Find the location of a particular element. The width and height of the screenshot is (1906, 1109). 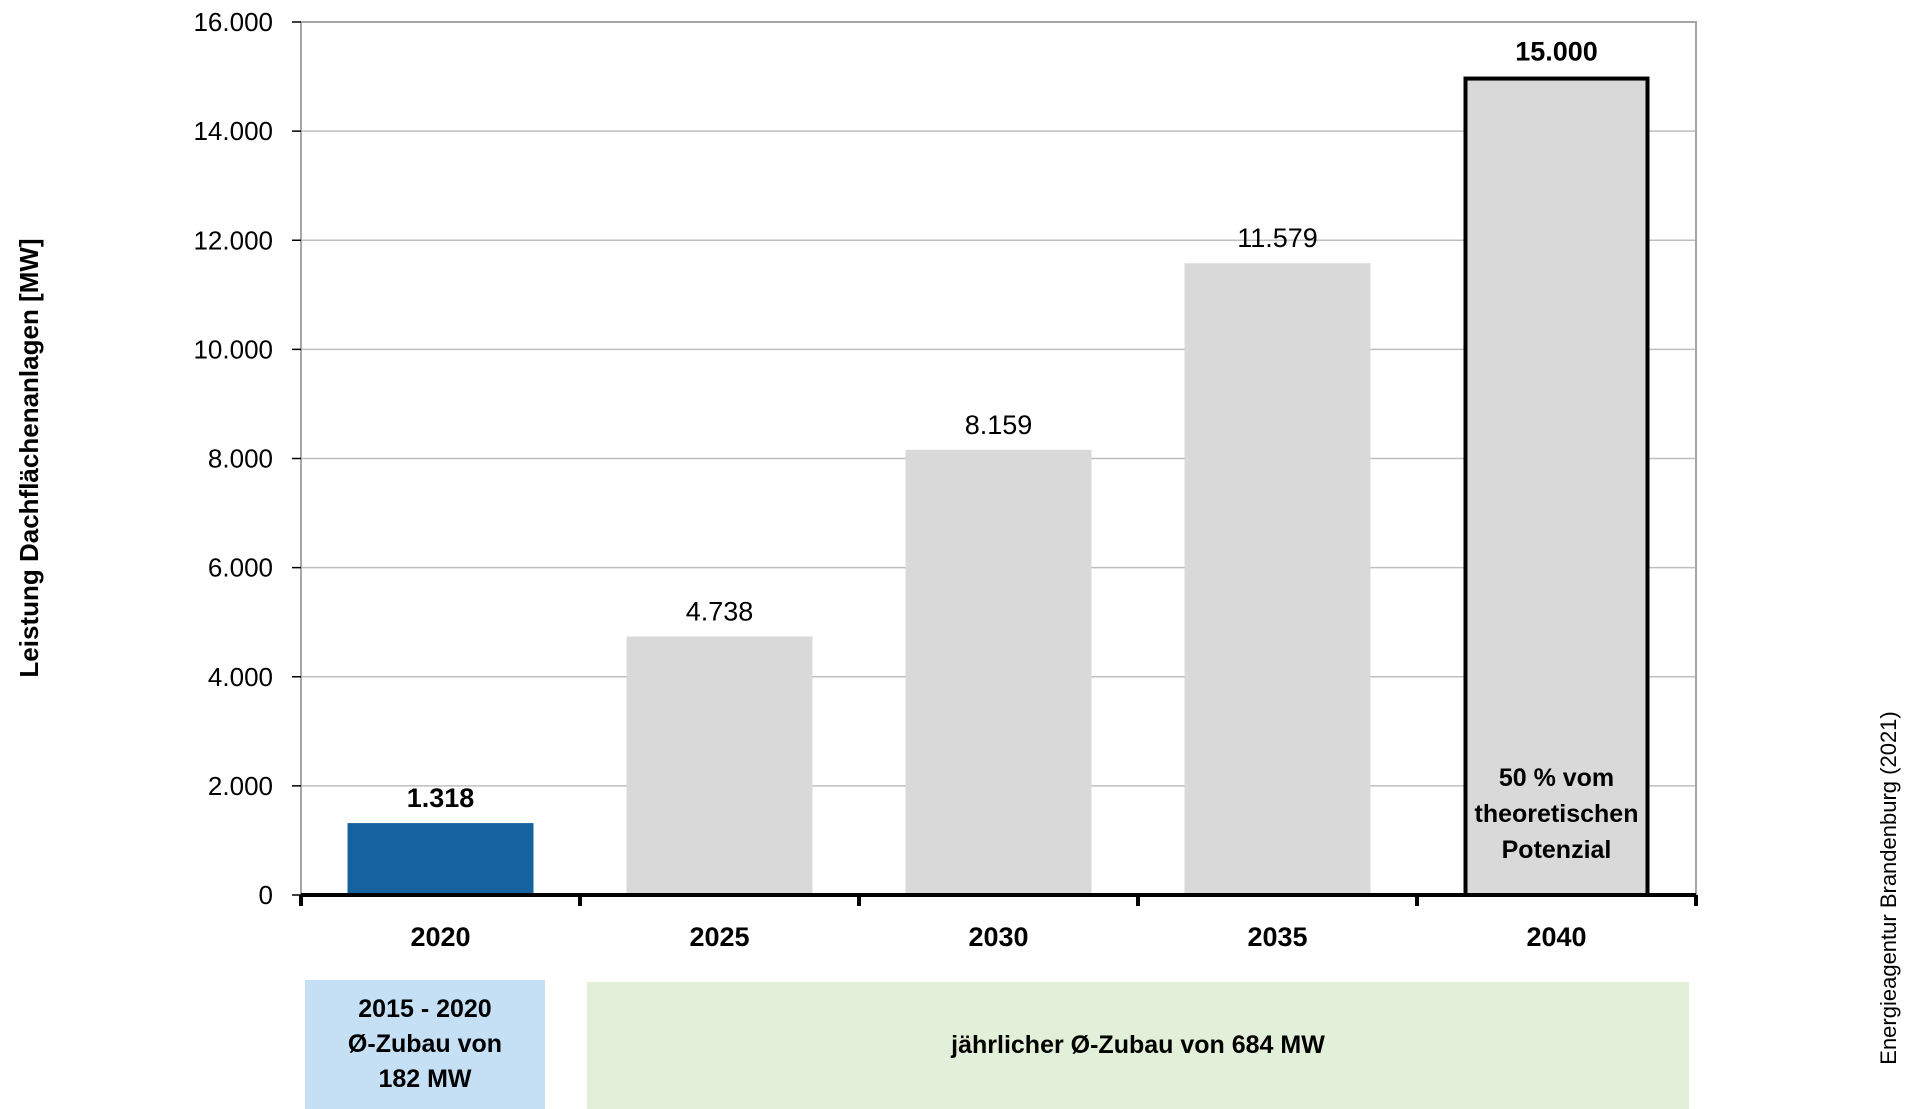

potential-annotation: 50 % vom theoretischen Potenzial is located at coordinates (1557, 814).